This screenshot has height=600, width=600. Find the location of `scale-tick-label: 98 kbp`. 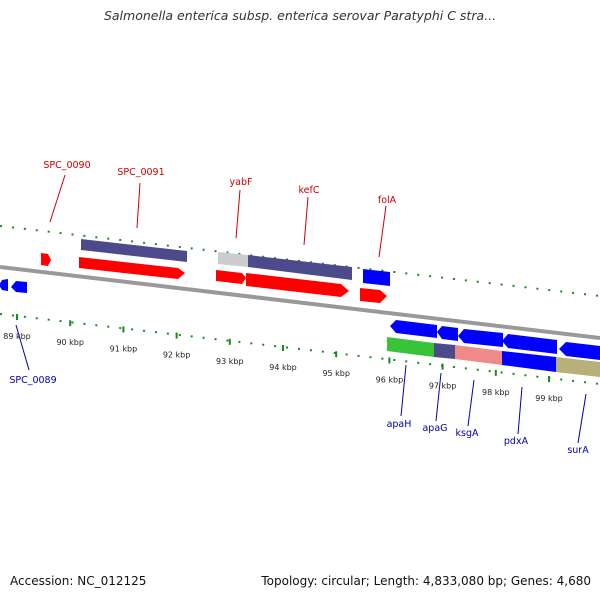

scale-tick-label: 98 kbp is located at coordinates (496, 392).